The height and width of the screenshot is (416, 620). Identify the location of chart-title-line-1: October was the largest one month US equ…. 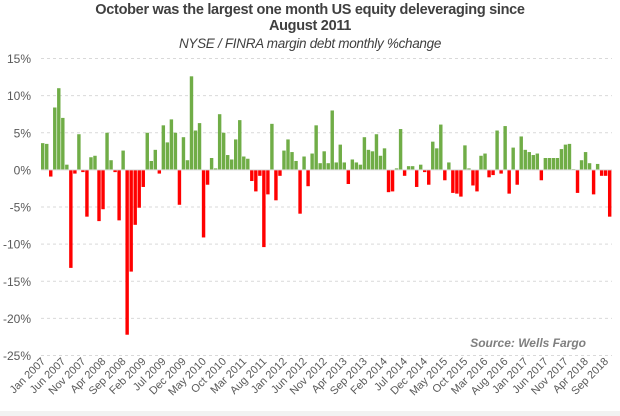
(310, 10).